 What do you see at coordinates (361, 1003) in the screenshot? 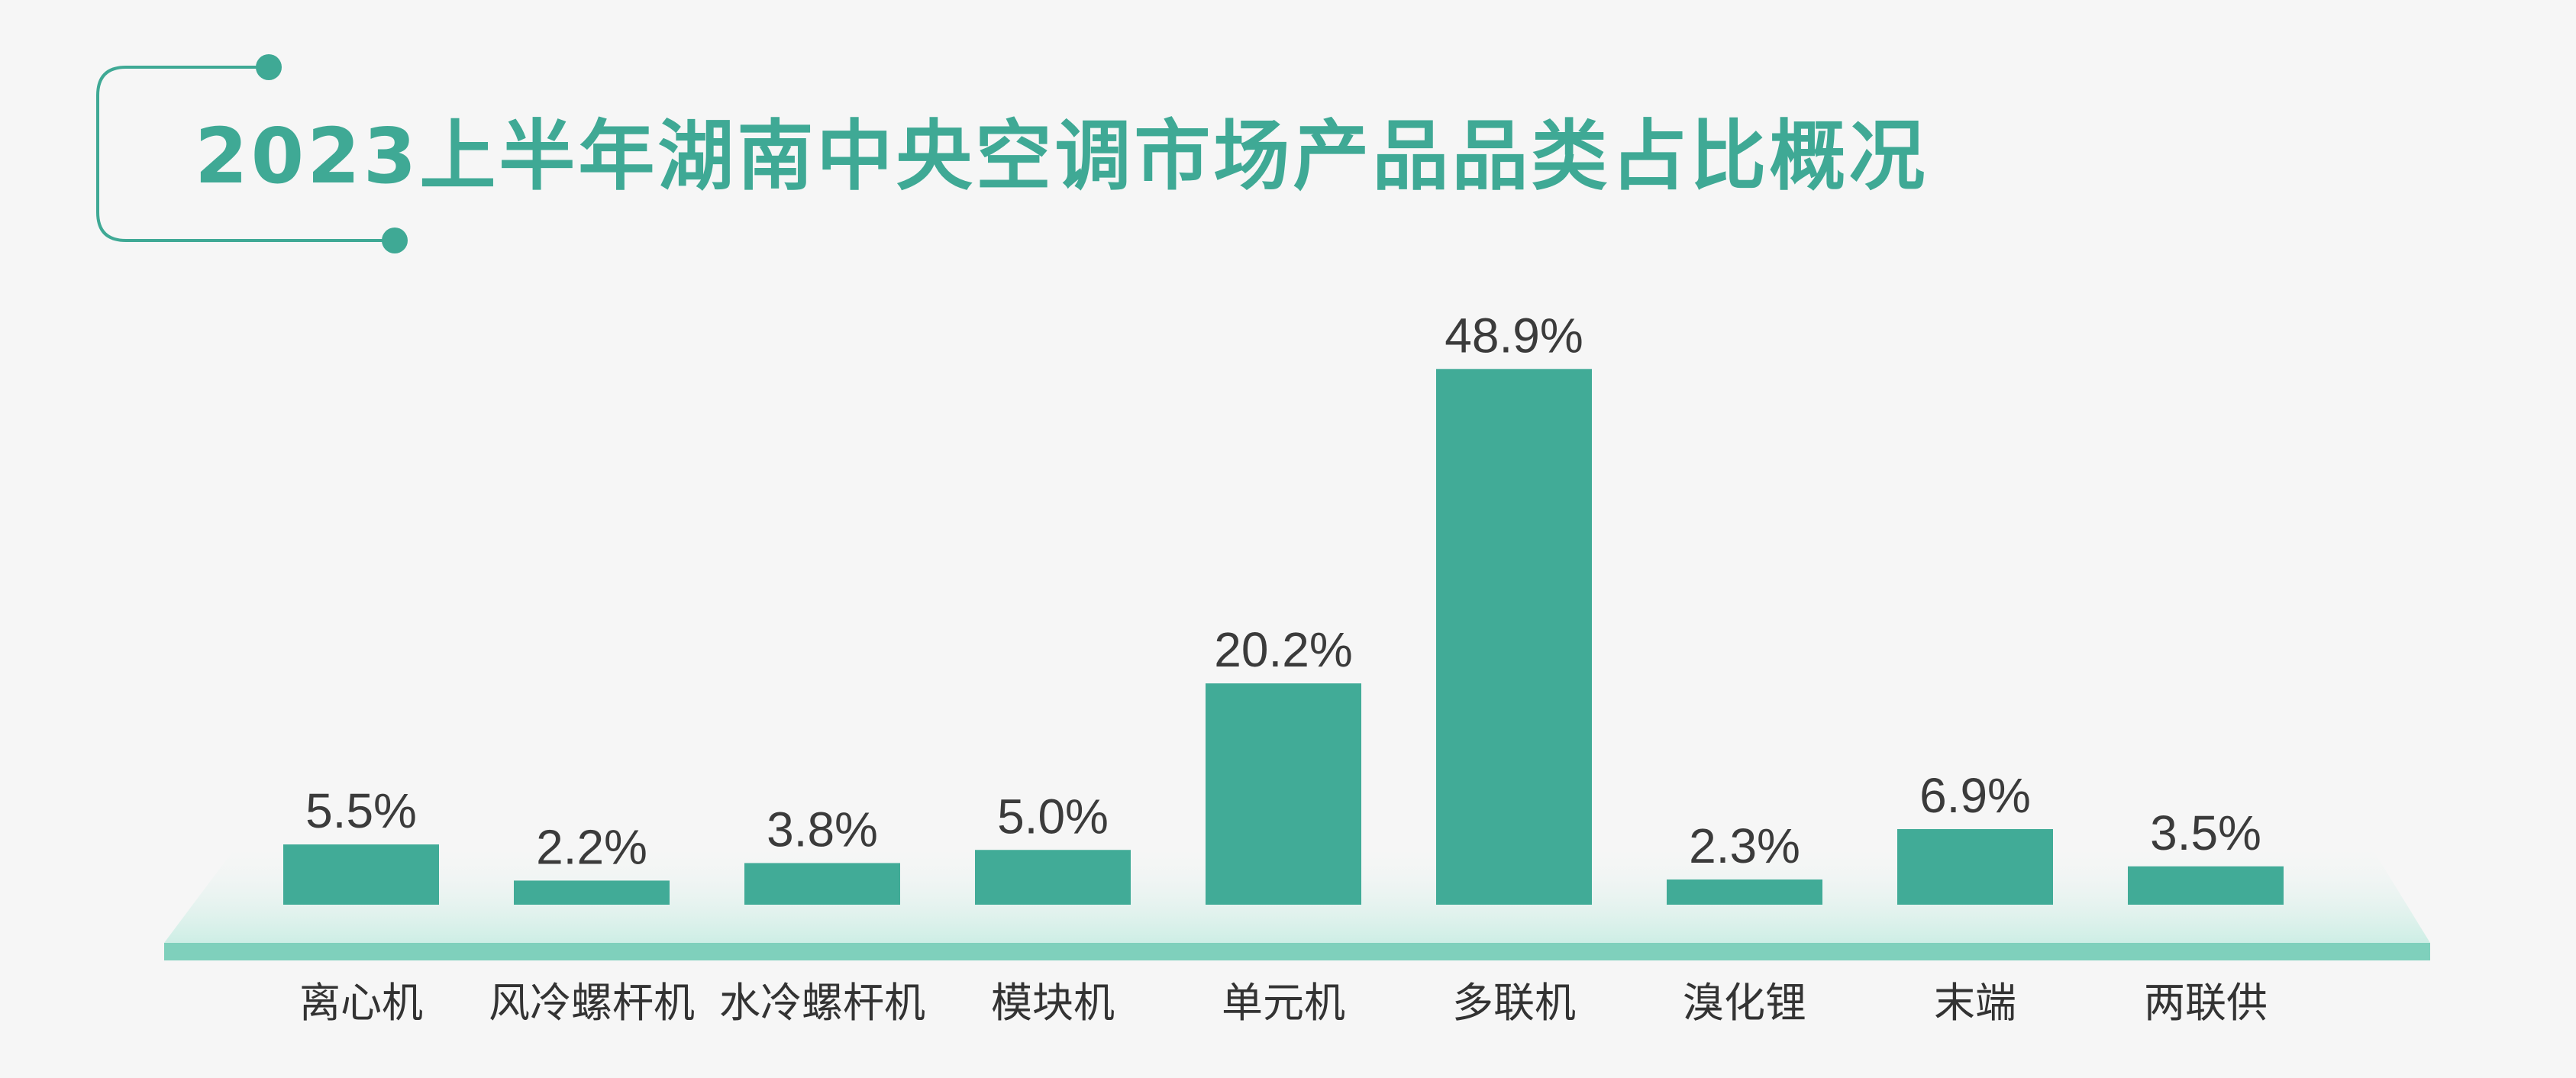
I see `category-label-1: 离心机` at bounding box center [361, 1003].